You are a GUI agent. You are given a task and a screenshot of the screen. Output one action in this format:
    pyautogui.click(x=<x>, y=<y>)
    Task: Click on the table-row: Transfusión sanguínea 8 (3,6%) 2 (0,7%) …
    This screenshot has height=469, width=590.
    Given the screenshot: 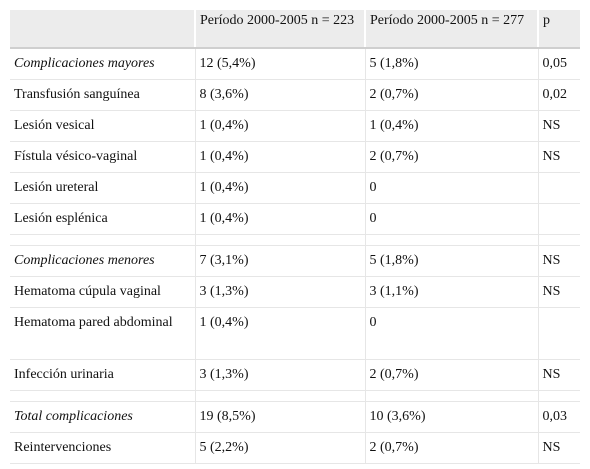 What is the action you would take?
    pyautogui.click(x=295, y=95)
    